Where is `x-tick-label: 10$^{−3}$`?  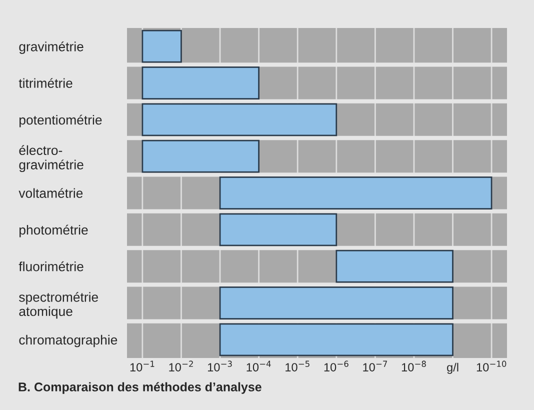
x-tick-label: 10$^{−3}$ is located at coordinates (220, 366).